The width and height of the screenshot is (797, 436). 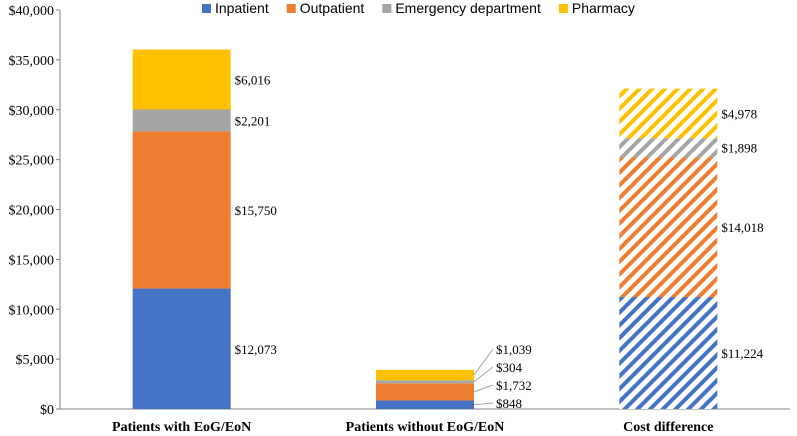 I want to click on y-tick-label: $30,000, so click(x=32, y=111).